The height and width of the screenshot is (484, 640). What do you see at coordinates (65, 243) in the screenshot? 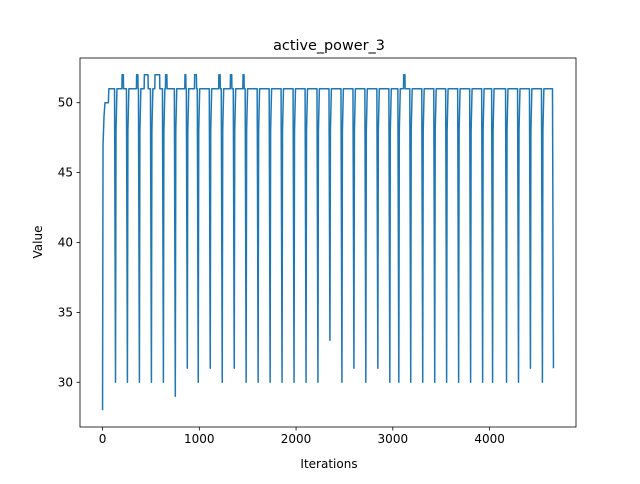
I see `y-tick-label: 40` at bounding box center [65, 243].